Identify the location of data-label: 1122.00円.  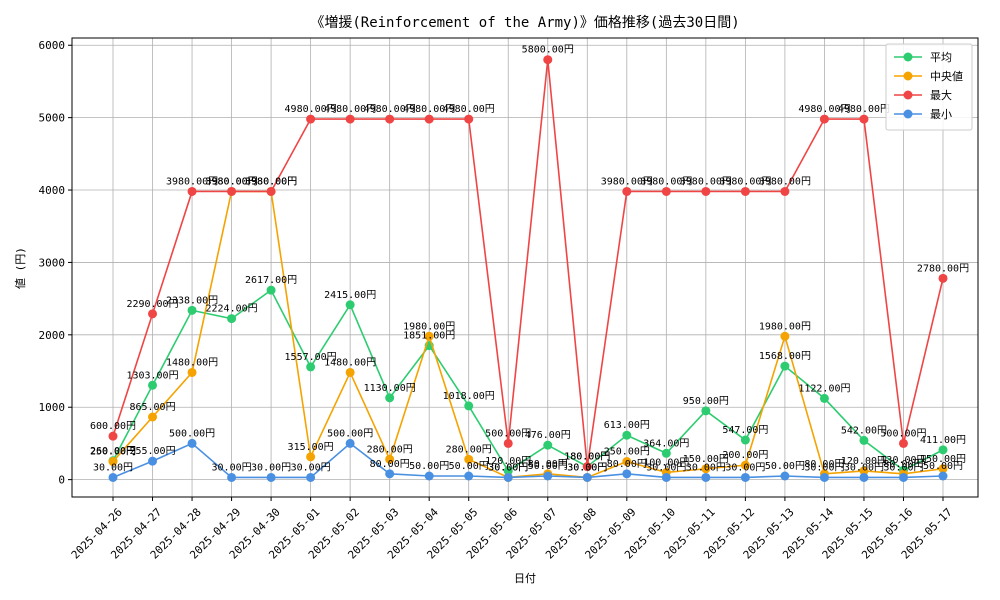
(824, 388).